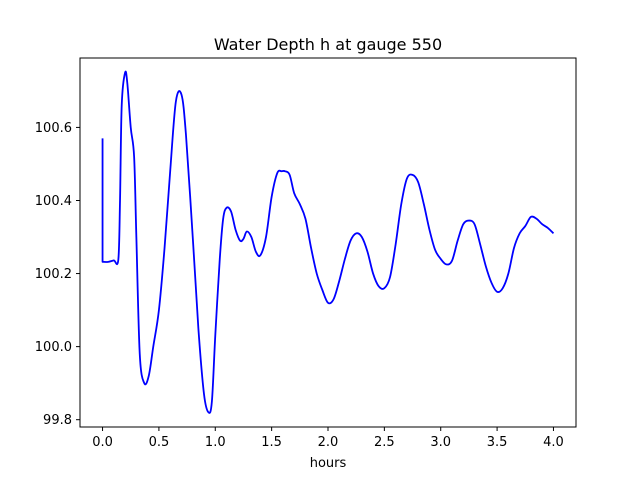  Describe the element at coordinates (53, 128) in the screenshot. I see `y-tick-label: 100.6` at that location.